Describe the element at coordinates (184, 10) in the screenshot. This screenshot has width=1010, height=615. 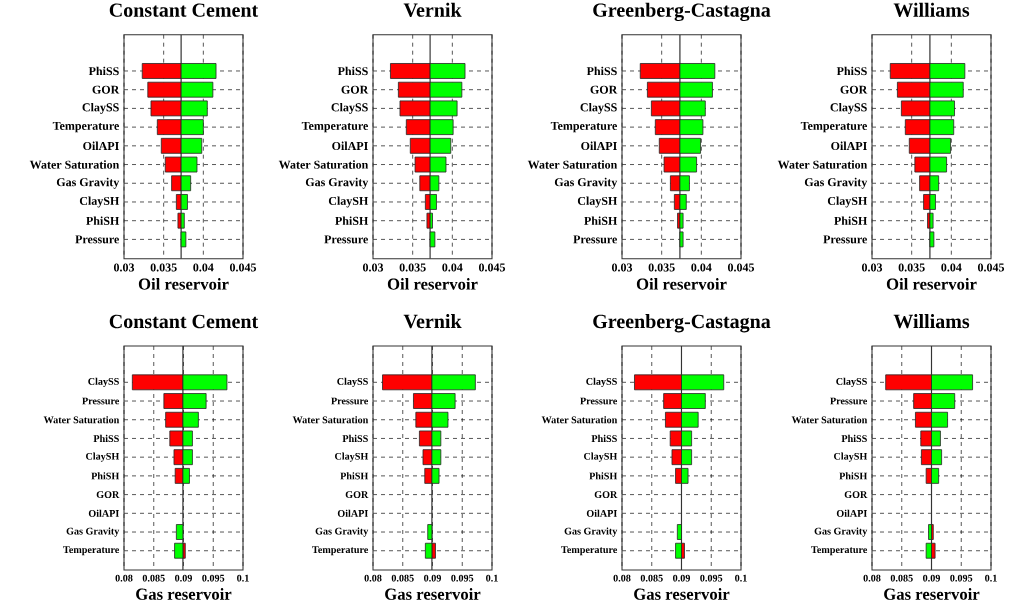
I see `chart-title: Constant Cement` at that location.